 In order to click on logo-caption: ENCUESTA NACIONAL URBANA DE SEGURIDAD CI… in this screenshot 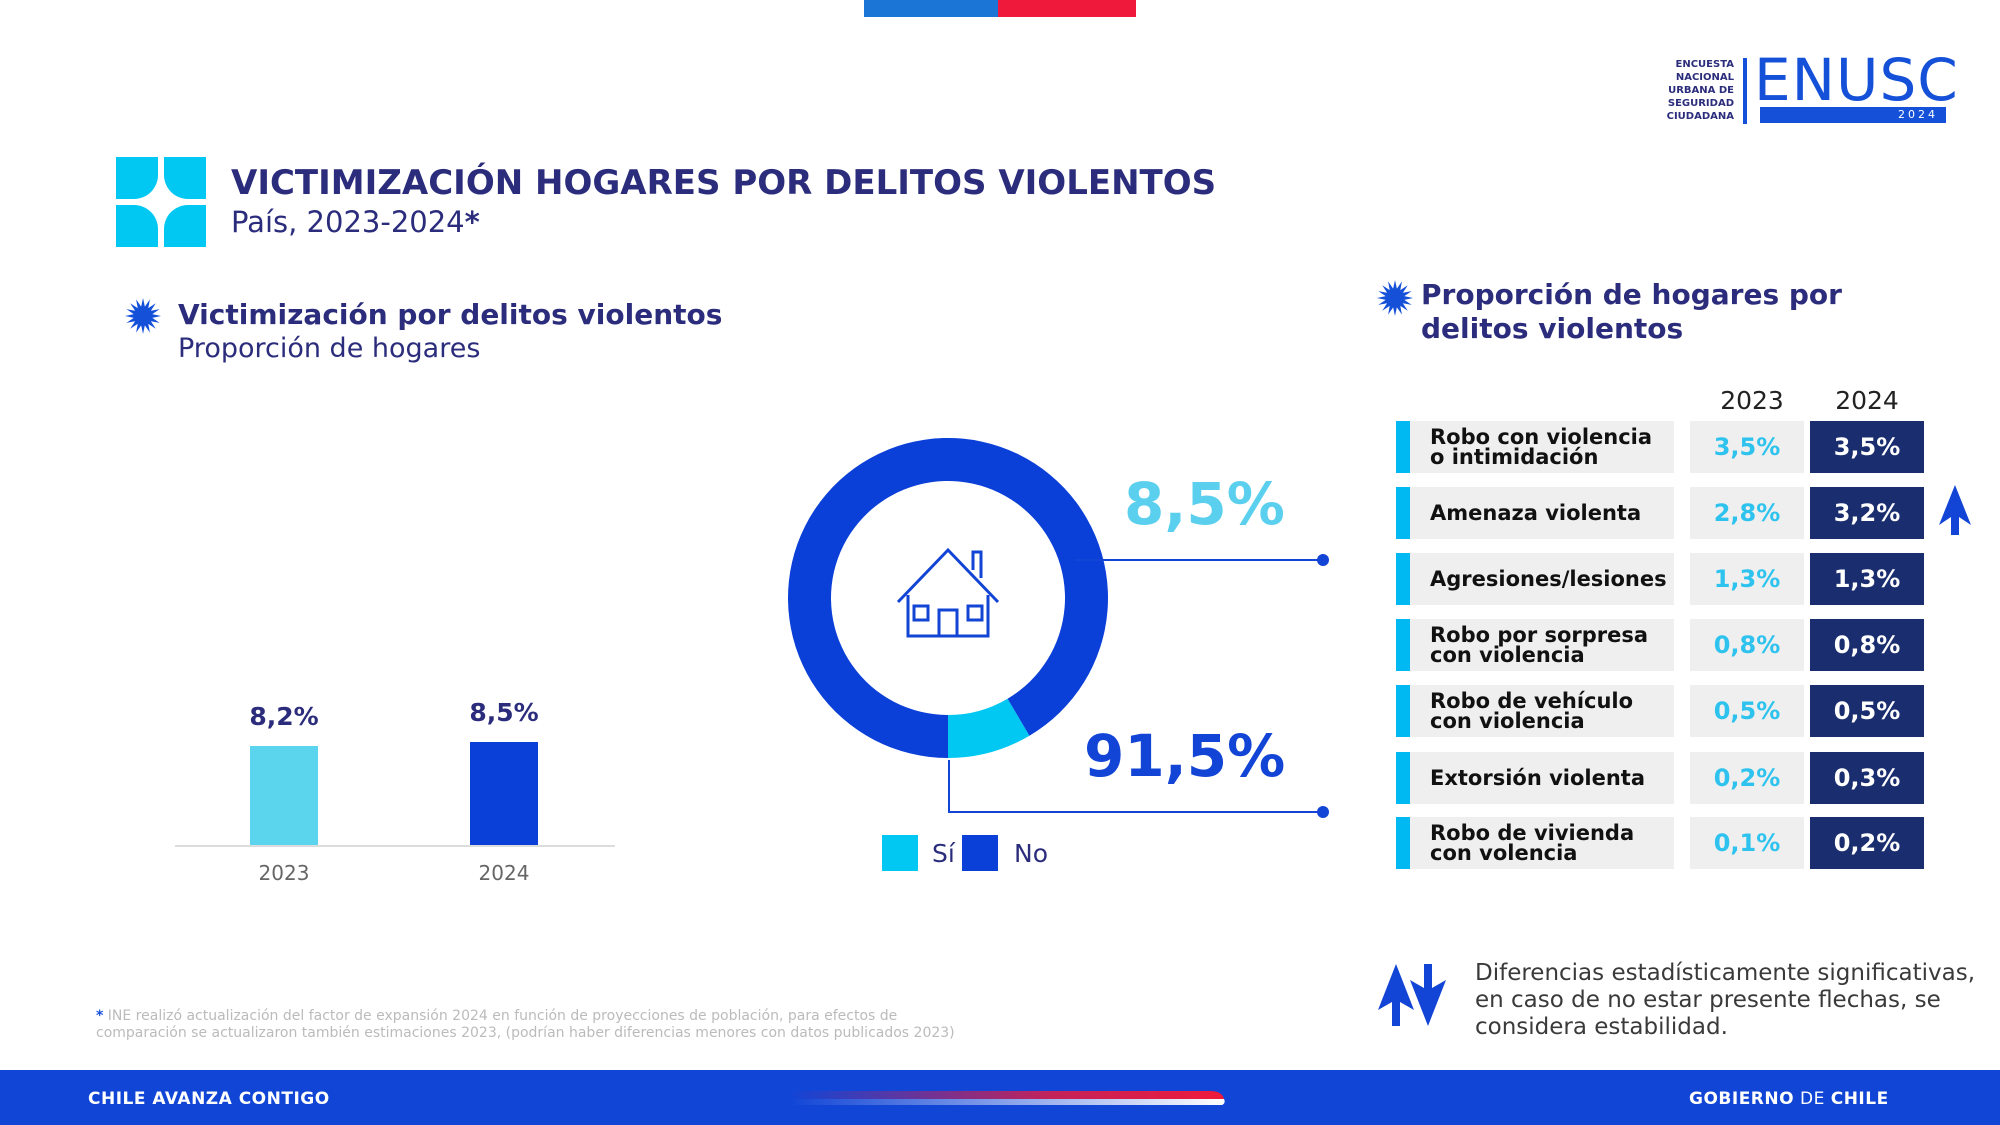, I will do `click(1692, 90)`.